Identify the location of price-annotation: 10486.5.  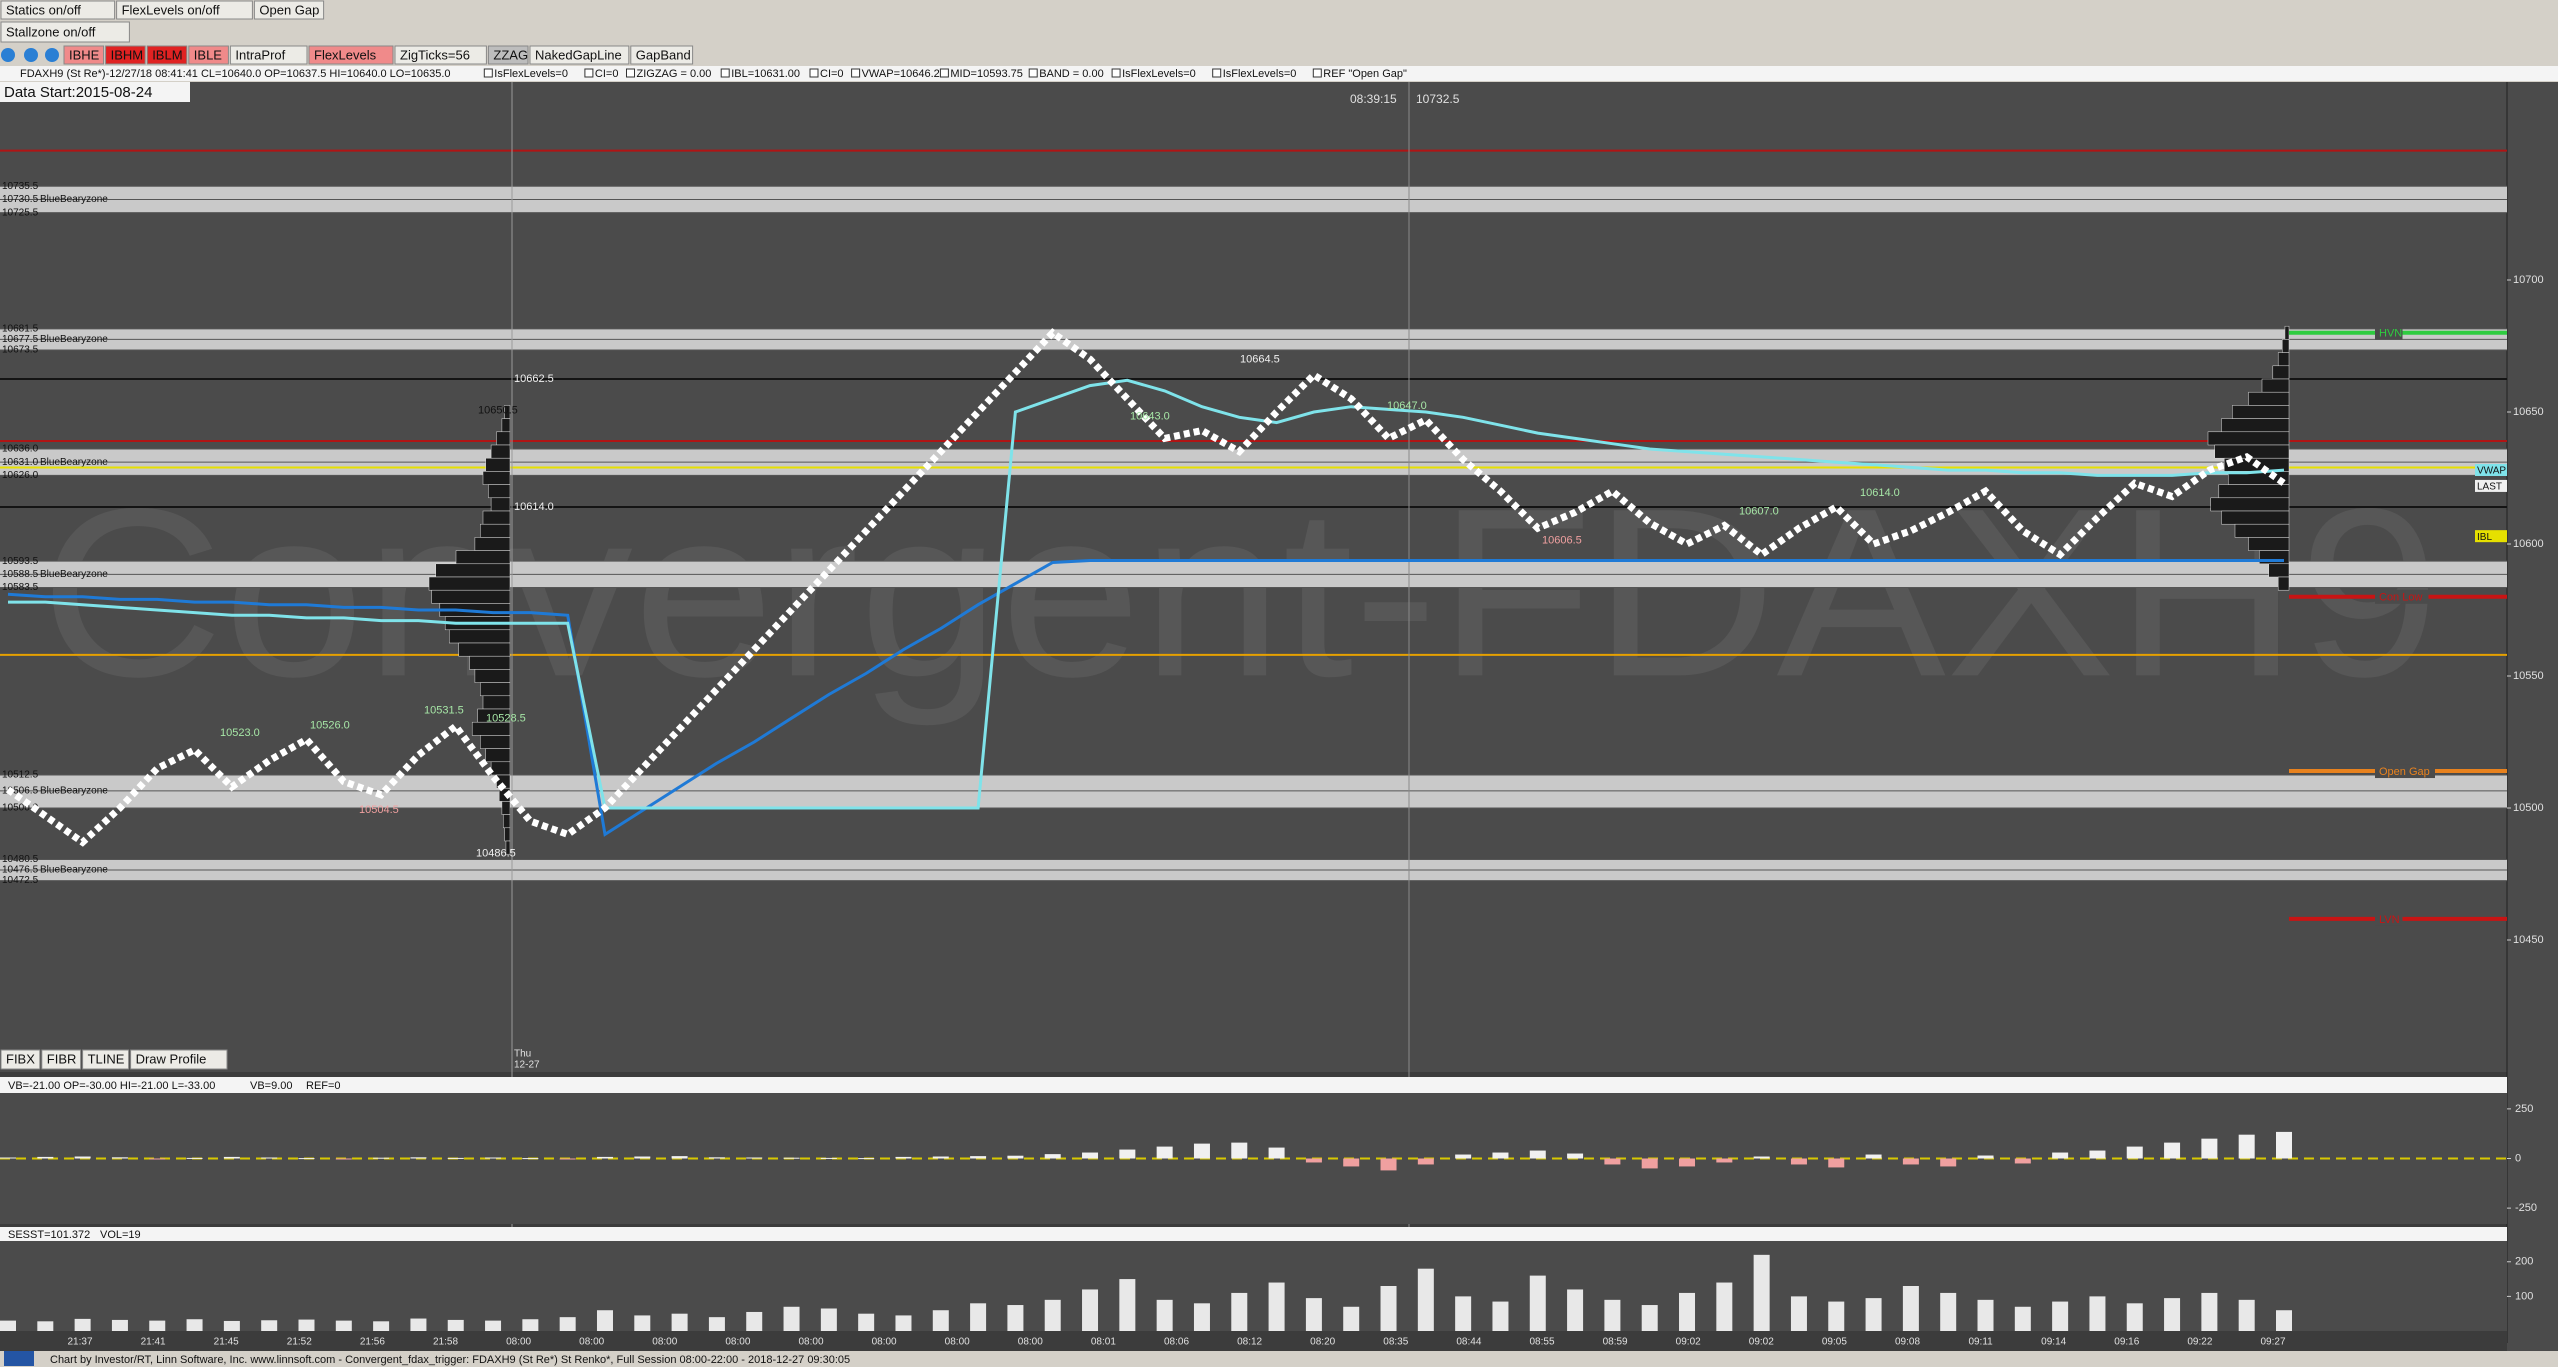
(496, 854).